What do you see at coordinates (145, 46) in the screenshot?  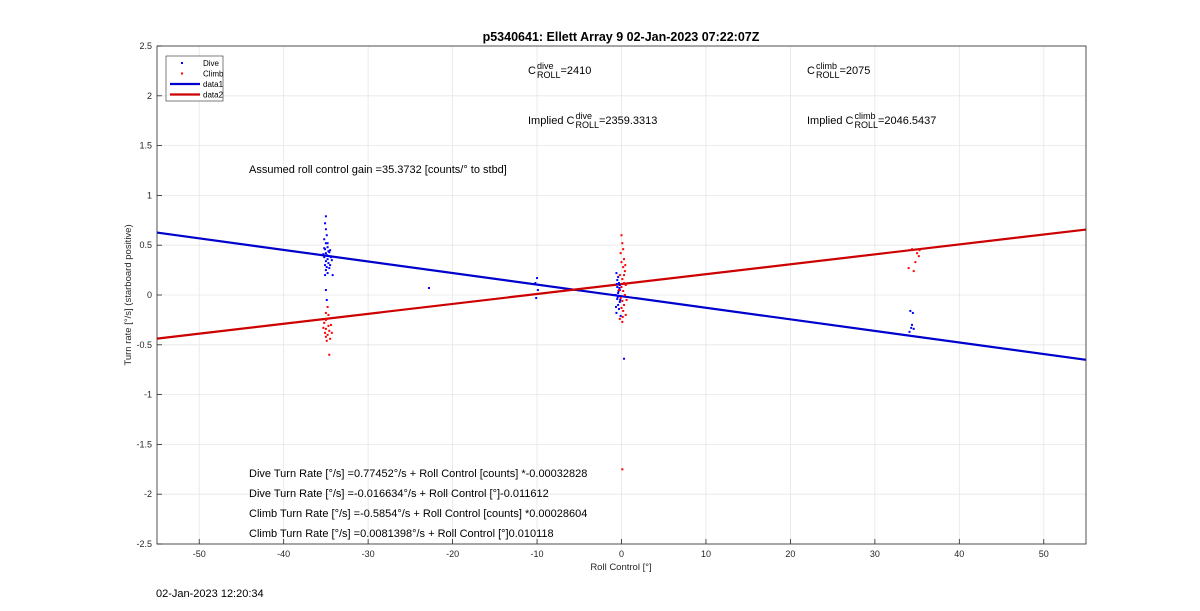 I see `y-tick-label: 2.5` at bounding box center [145, 46].